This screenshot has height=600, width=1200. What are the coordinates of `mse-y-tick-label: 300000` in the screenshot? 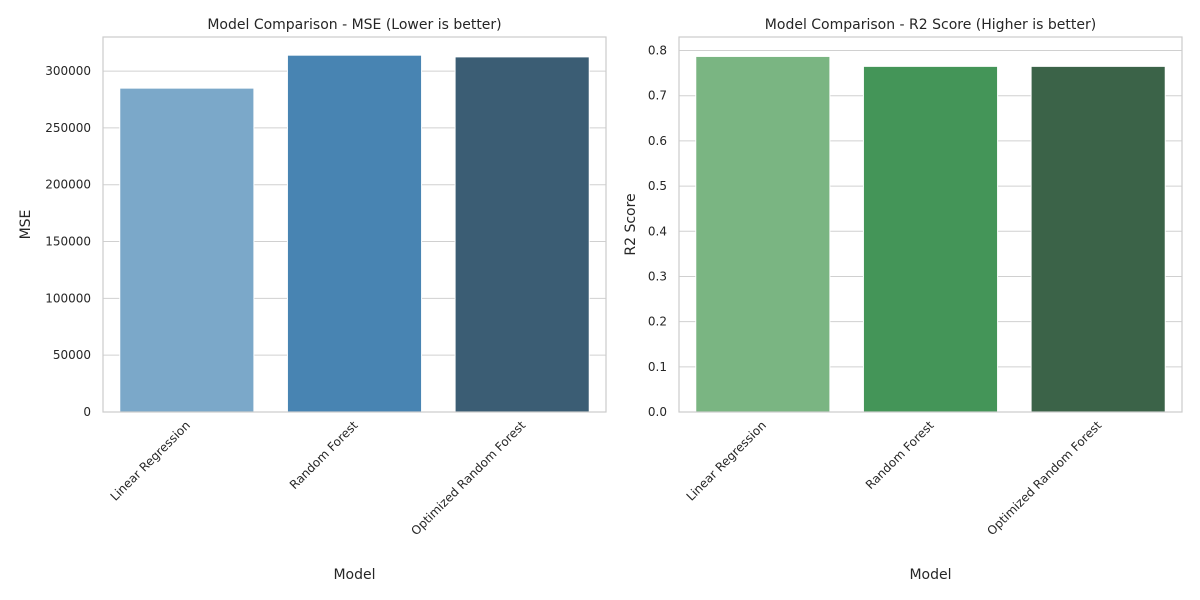 It's located at (68, 71).